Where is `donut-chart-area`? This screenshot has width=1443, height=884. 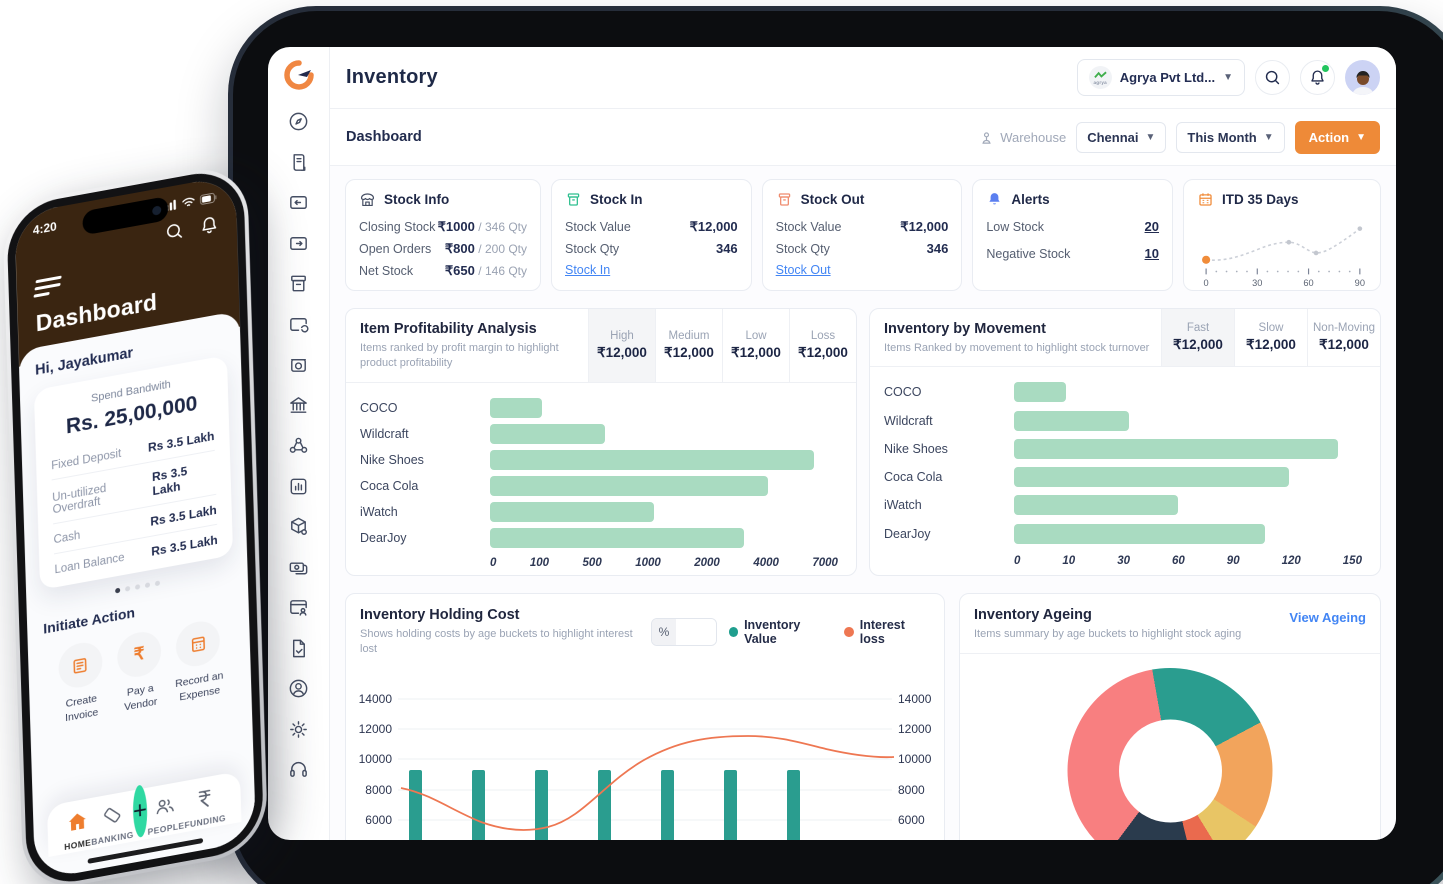
donut-chart-area is located at coordinates (1170, 747).